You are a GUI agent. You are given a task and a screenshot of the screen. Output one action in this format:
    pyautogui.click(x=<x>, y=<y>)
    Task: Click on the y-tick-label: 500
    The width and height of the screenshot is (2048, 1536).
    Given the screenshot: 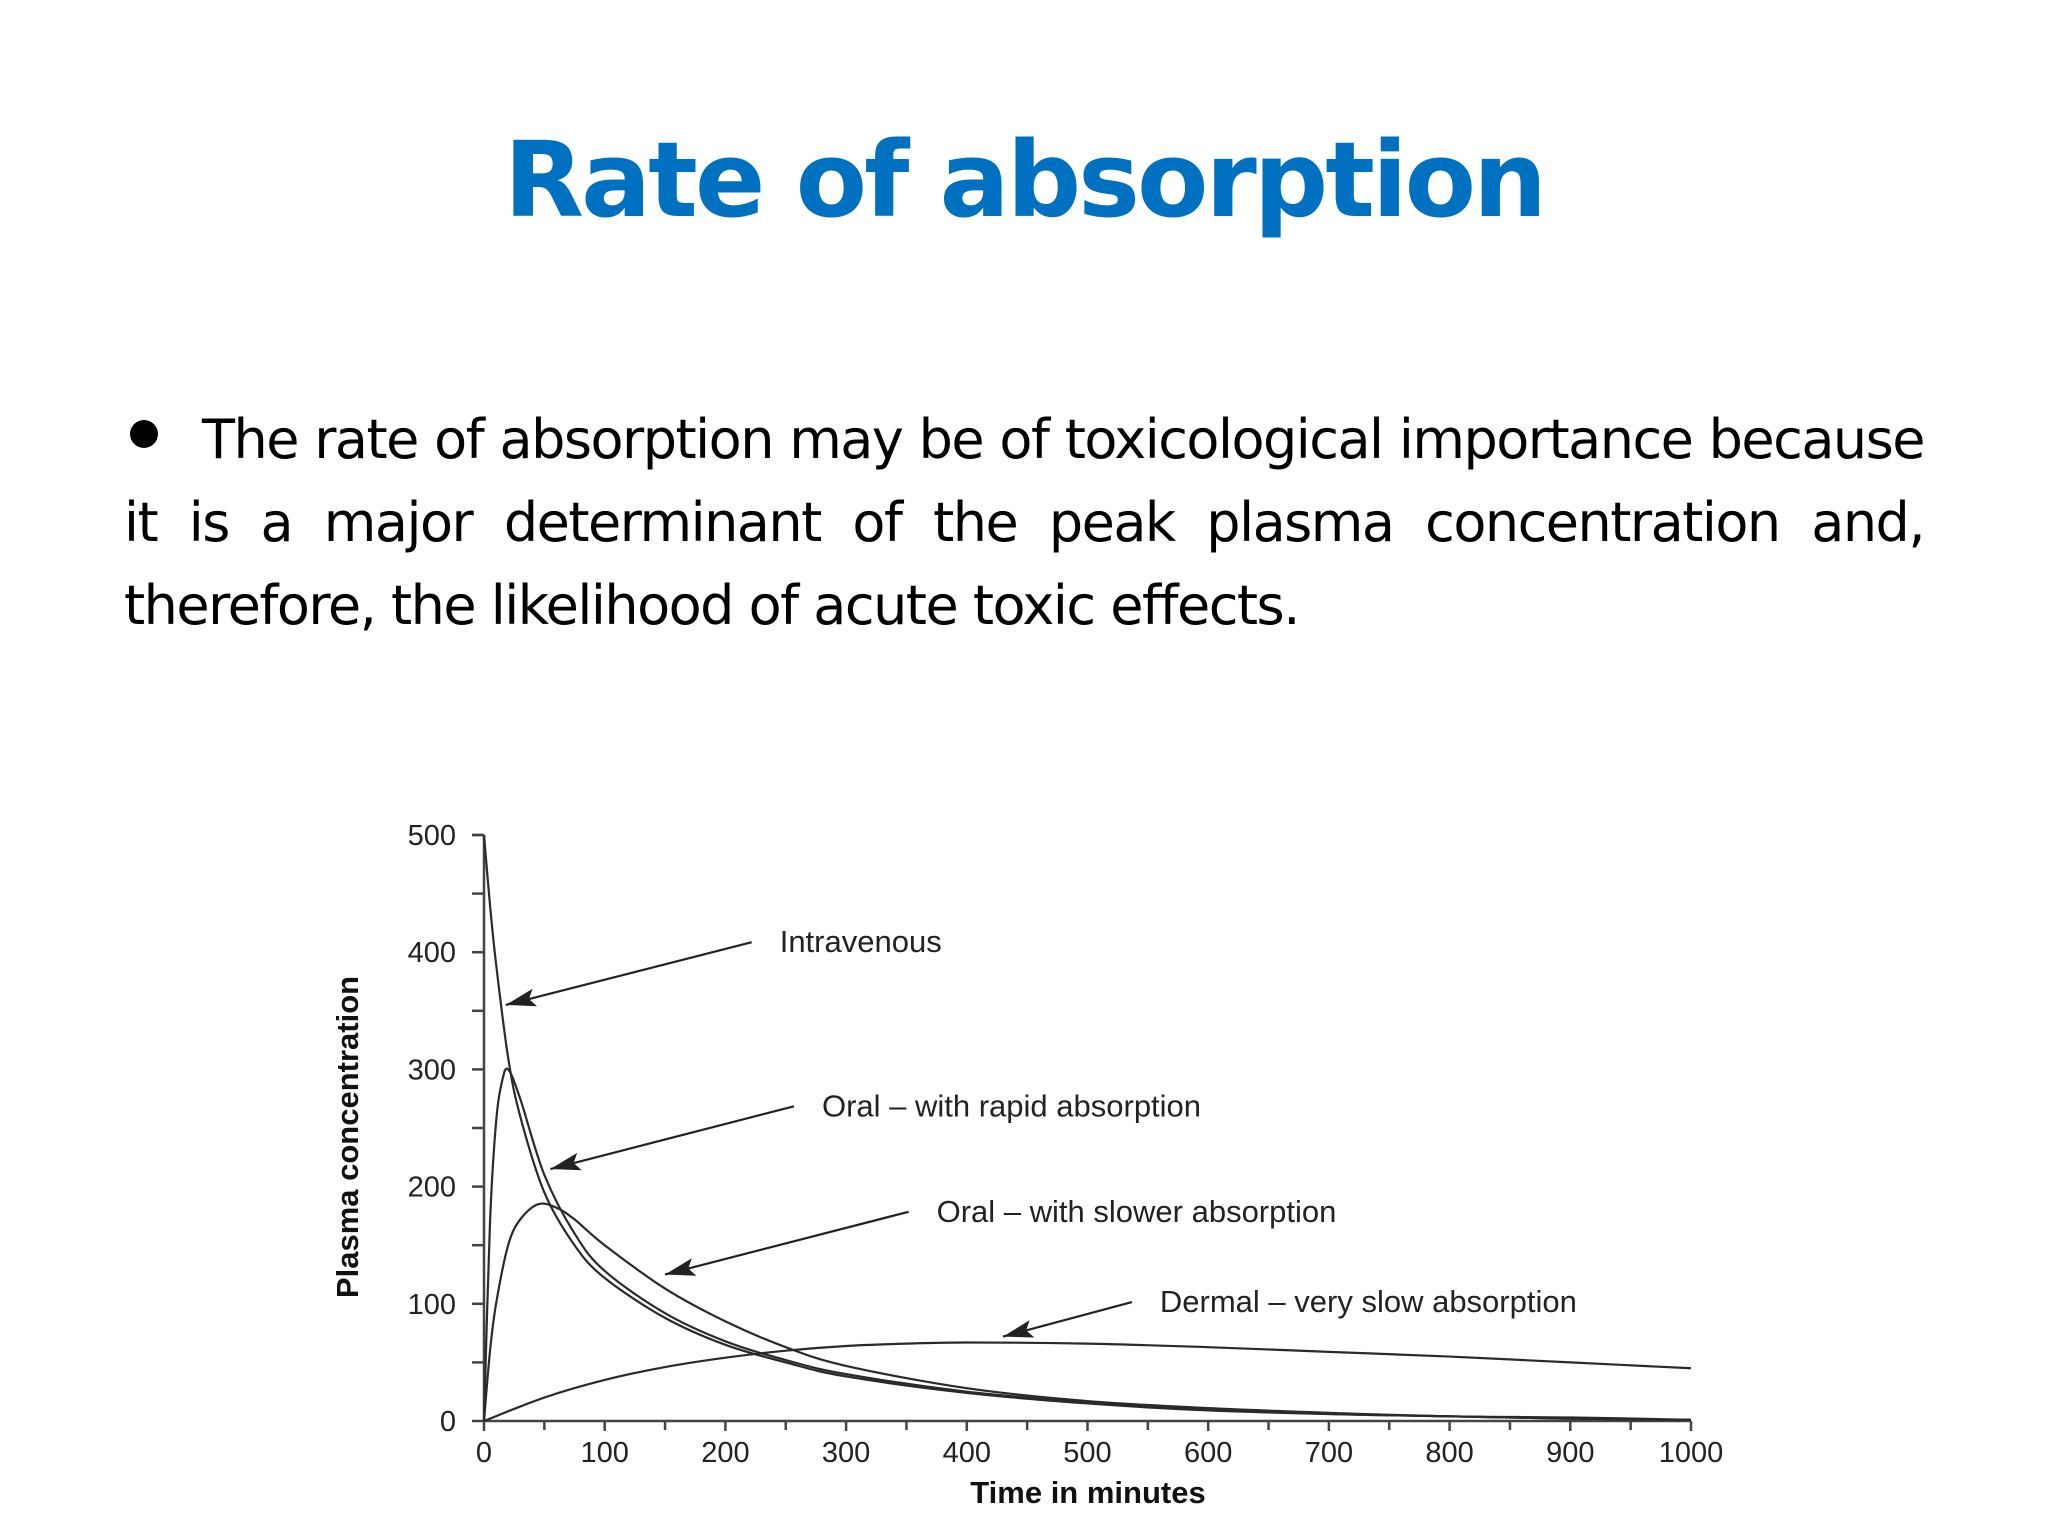 What is the action you would take?
    pyautogui.click(x=432, y=836)
    